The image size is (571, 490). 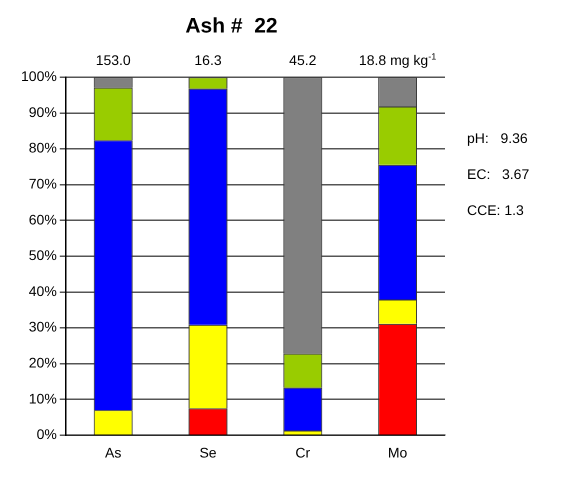 What do you see at coordinates (498, 174) in the screenshot?
I see `text: EC: 3.67` at bounding box center [498, 174].